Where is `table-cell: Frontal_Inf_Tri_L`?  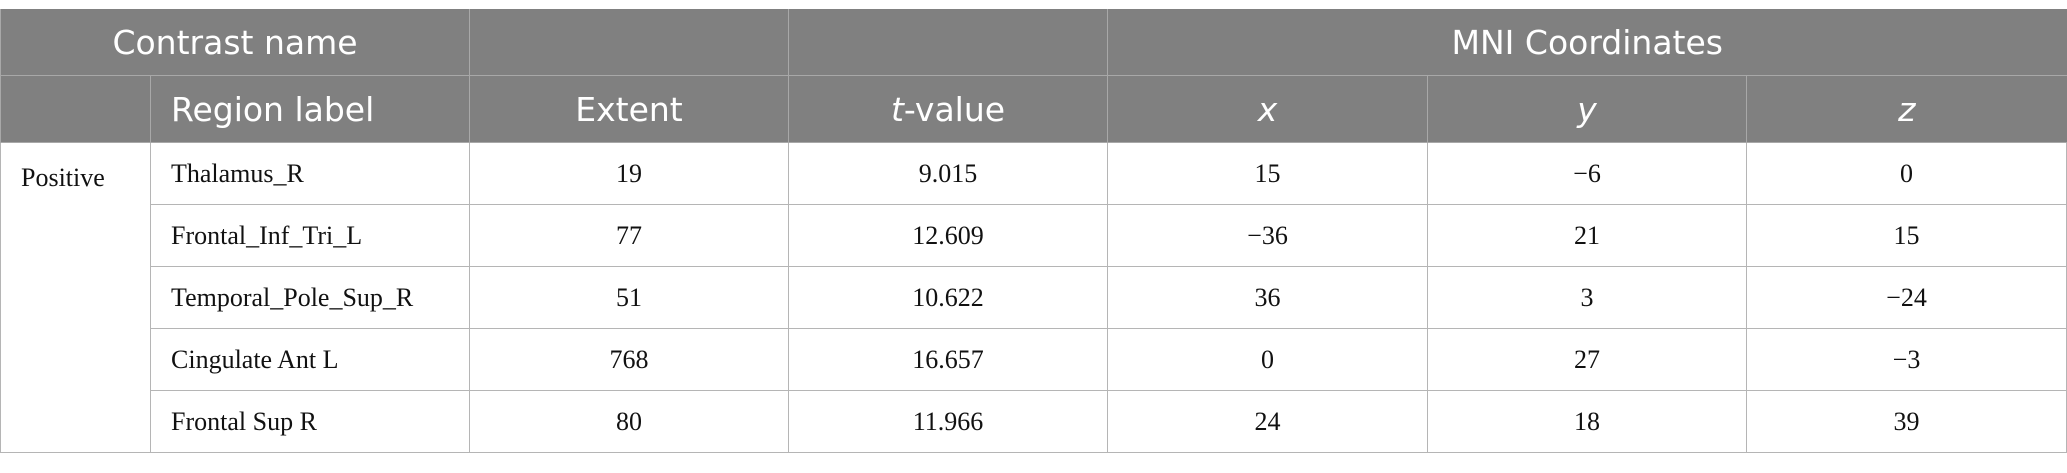 table-cell: Frontal_Inf_Tri_L is located at coordinates (310, 235).